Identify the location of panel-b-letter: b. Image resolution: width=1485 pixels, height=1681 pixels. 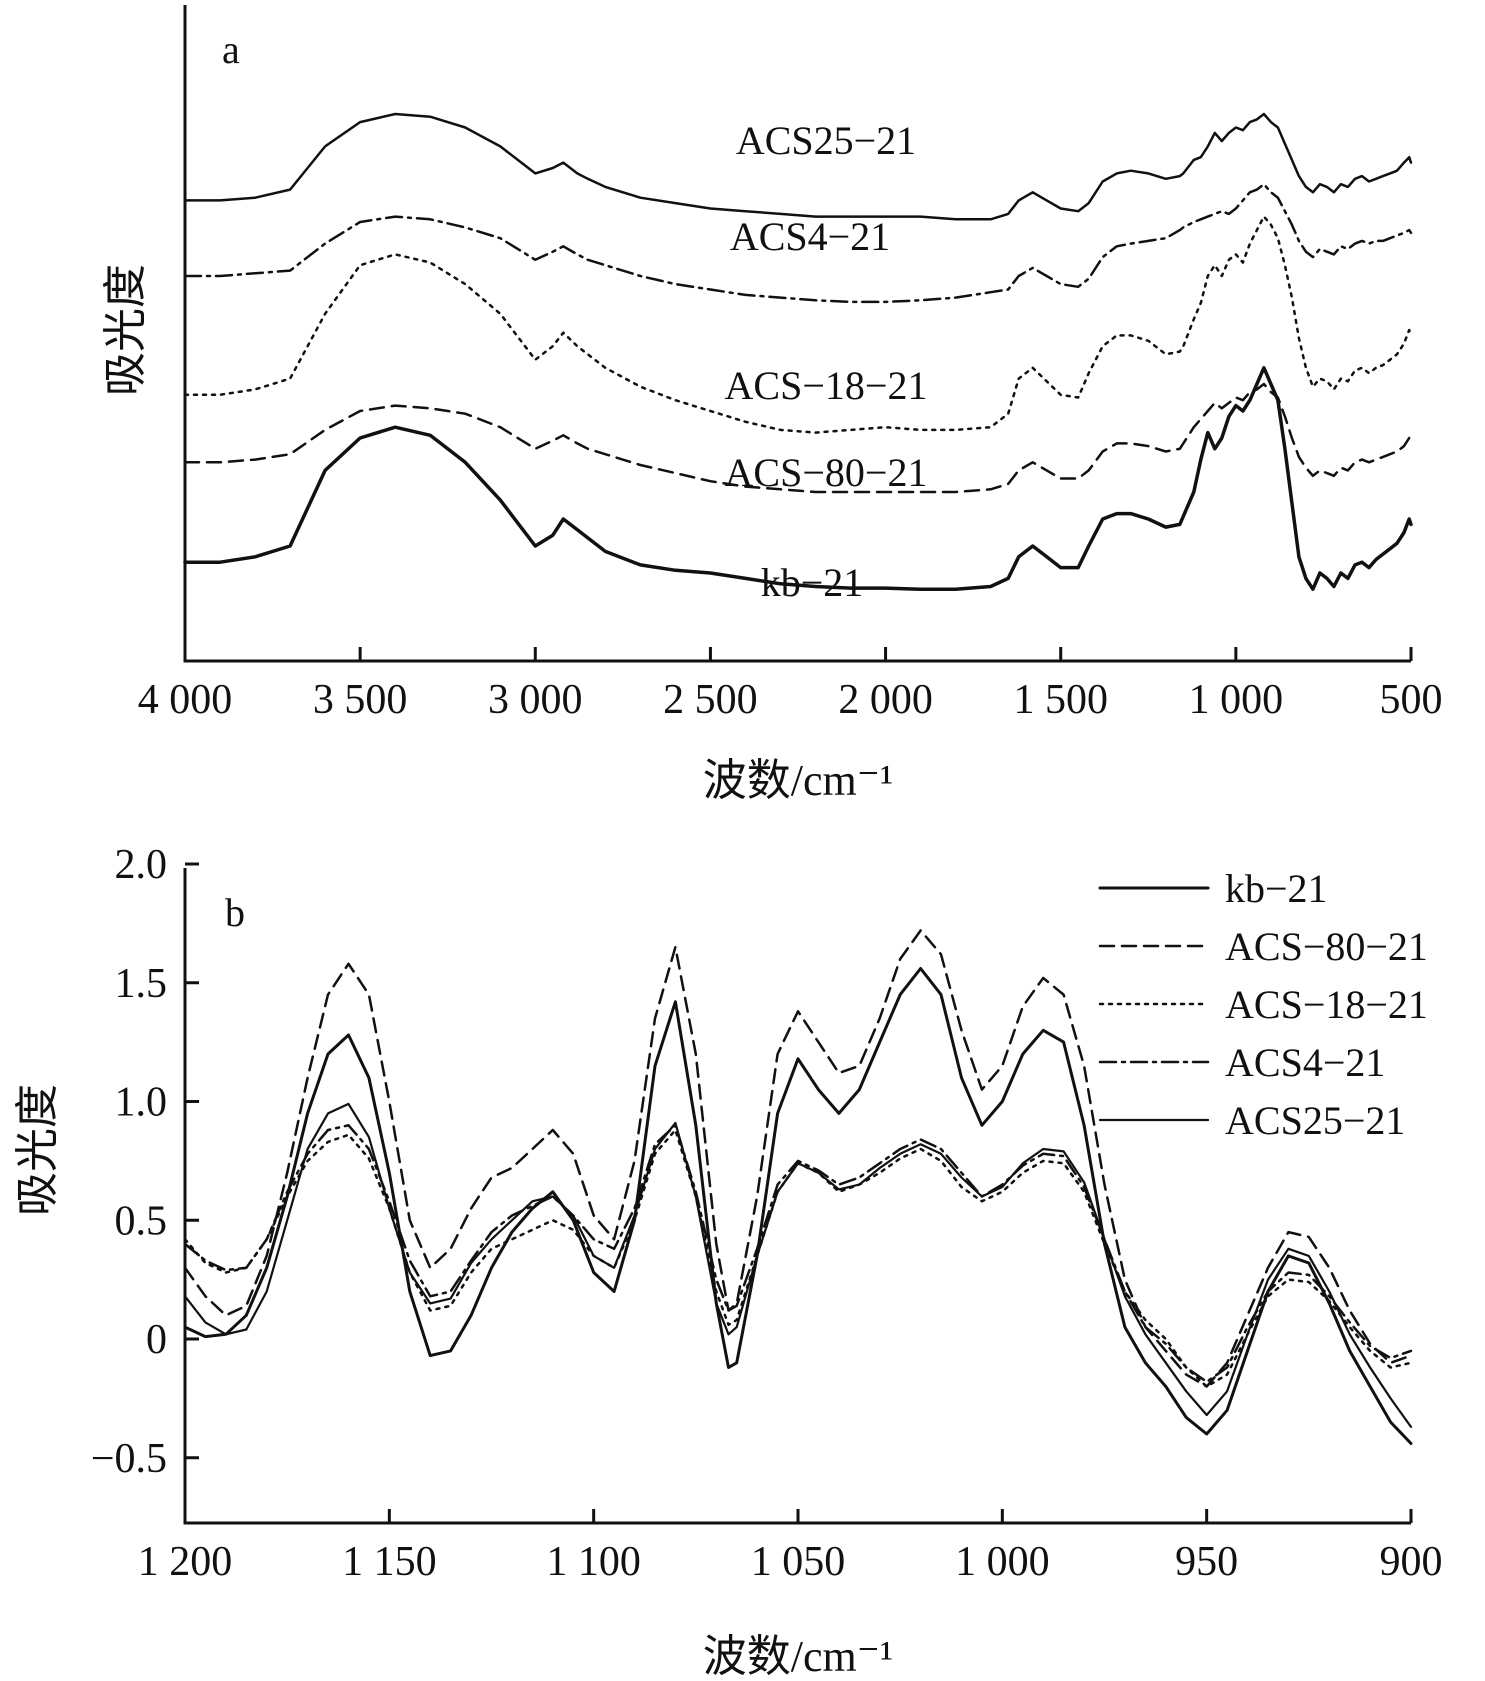
(235, 912).